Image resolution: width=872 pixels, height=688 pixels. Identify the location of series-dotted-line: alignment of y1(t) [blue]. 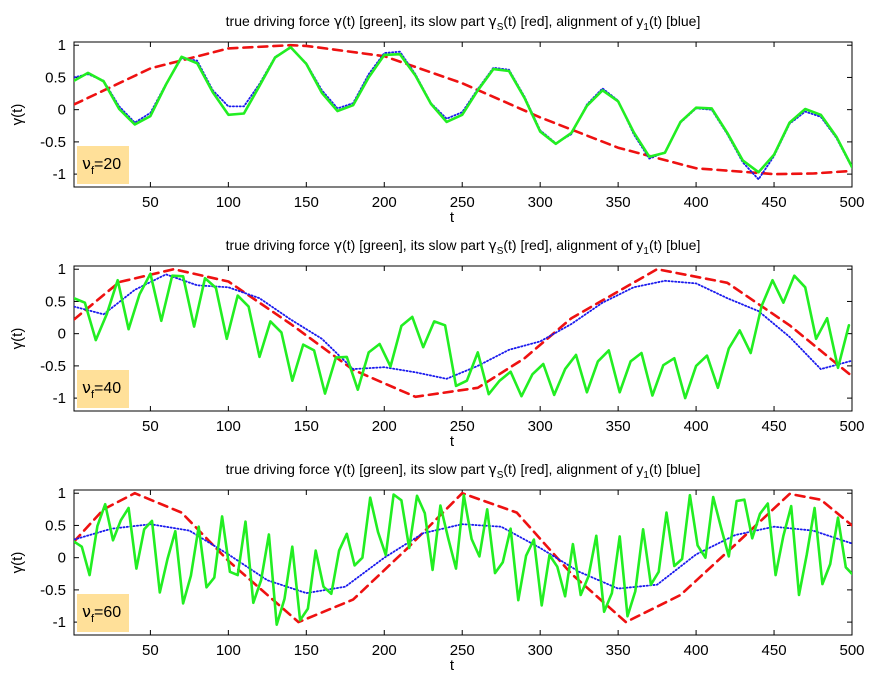
(463, 558).